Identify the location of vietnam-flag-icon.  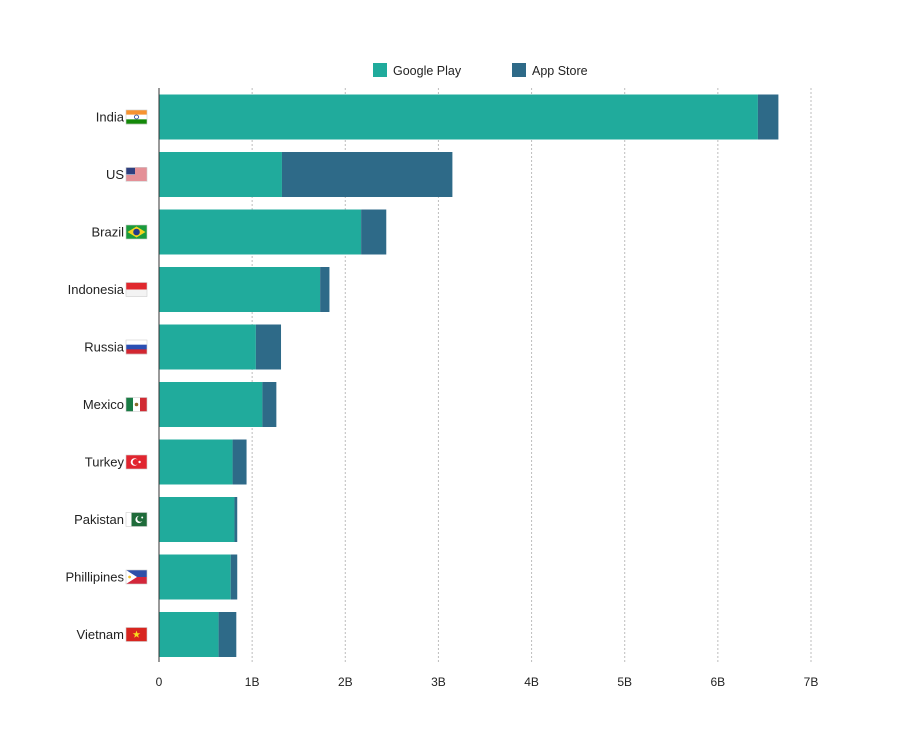
(136, 634).